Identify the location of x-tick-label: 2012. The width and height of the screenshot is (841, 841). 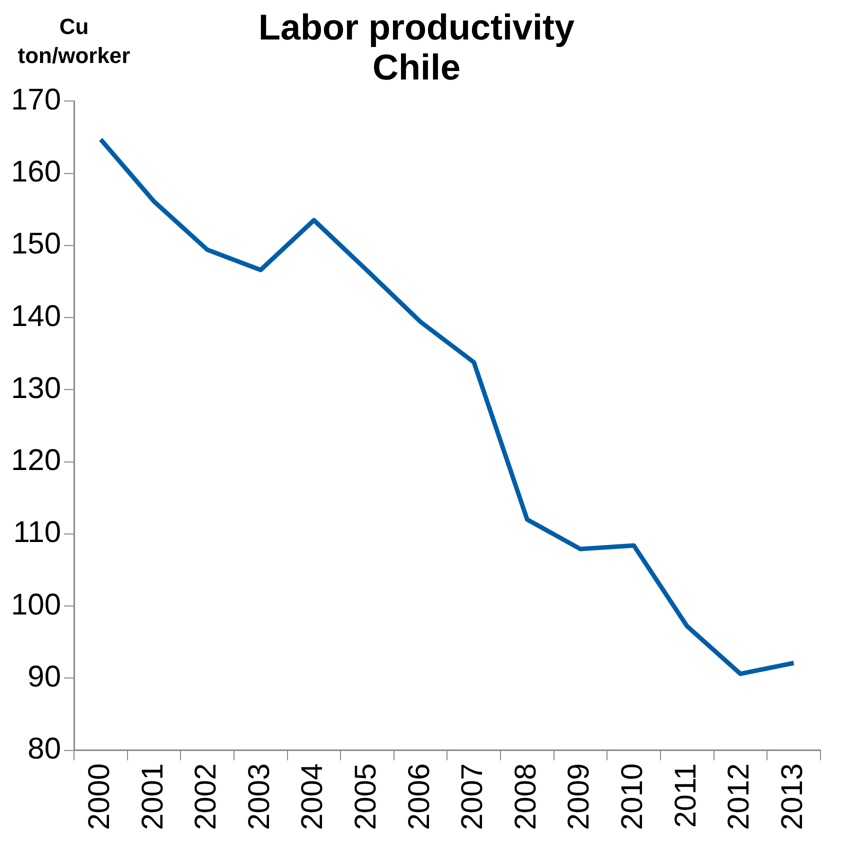
(739, 796).